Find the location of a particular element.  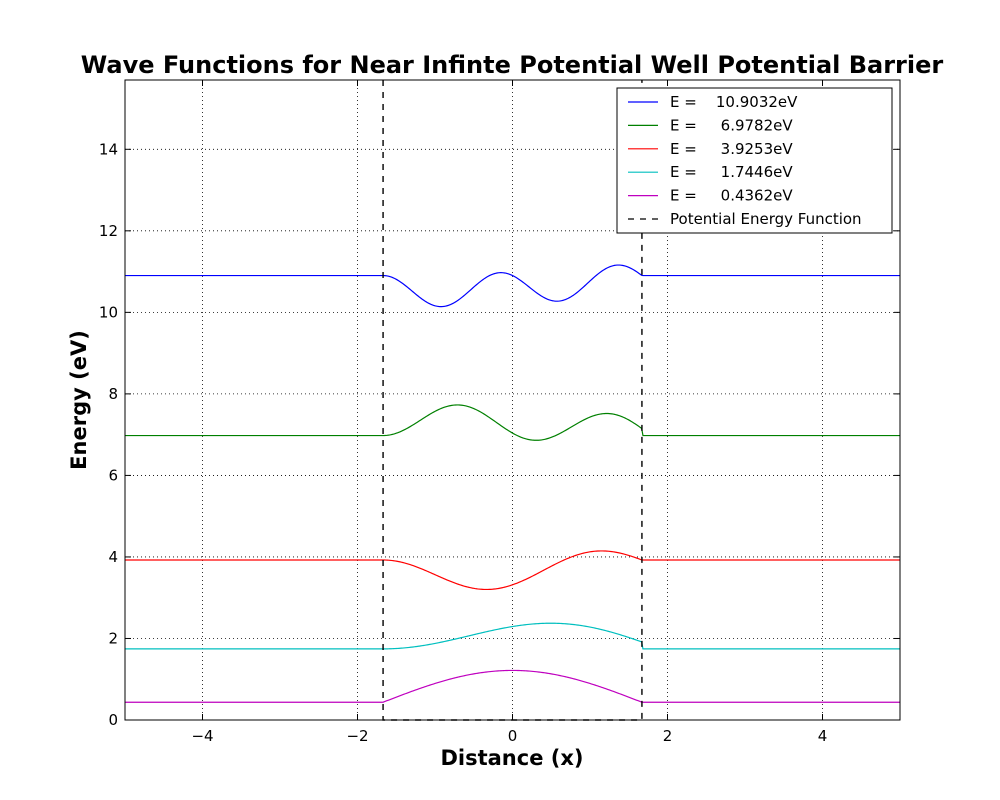

y-axis-label: Energy (eV) is located at coordinates (79, 400).